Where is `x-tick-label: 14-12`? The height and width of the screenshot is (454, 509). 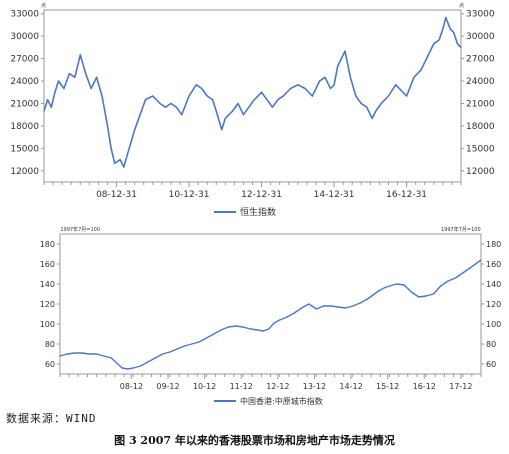
x-tick-label: 14-12 is located at coordinates (350, 386).